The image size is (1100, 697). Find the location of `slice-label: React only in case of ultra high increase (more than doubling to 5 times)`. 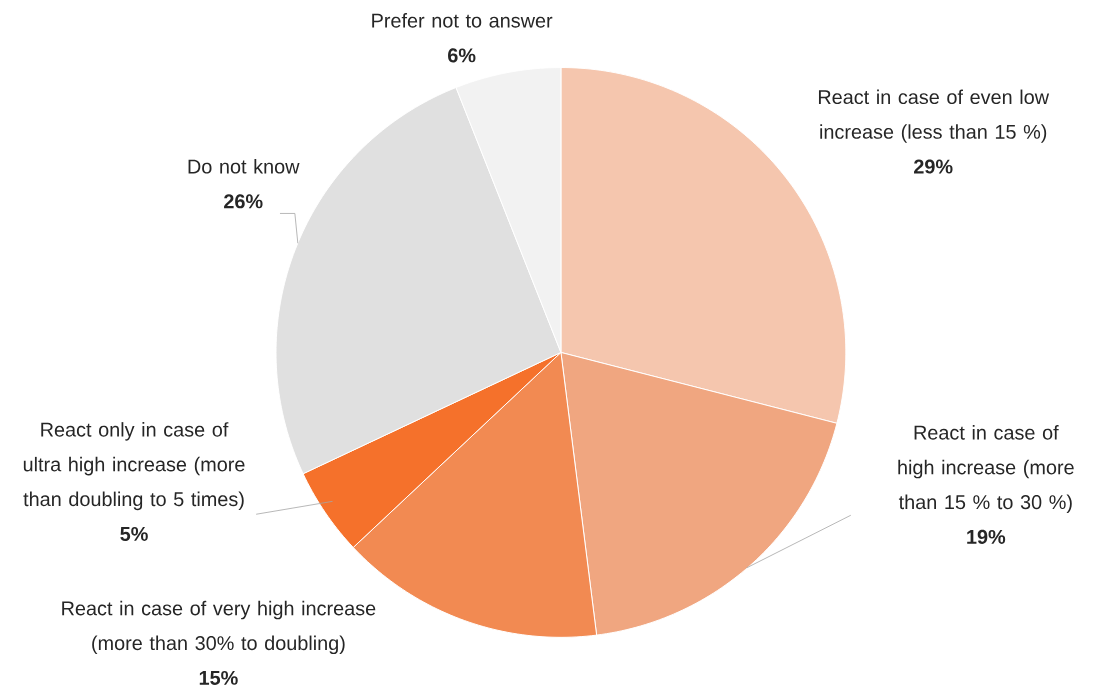

slice-label: React only in case of ultra high increase (more than doubling to 5 times) is located at coordinates (134, 466).